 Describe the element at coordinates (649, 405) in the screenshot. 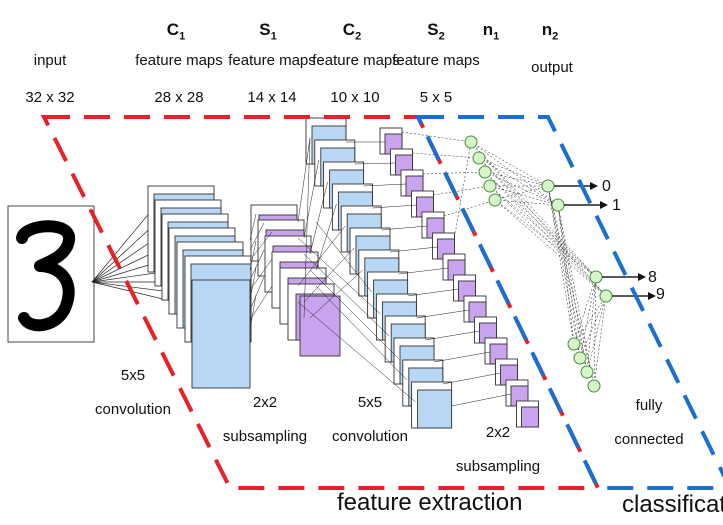

I see `fc-label-1: fully` at that location.